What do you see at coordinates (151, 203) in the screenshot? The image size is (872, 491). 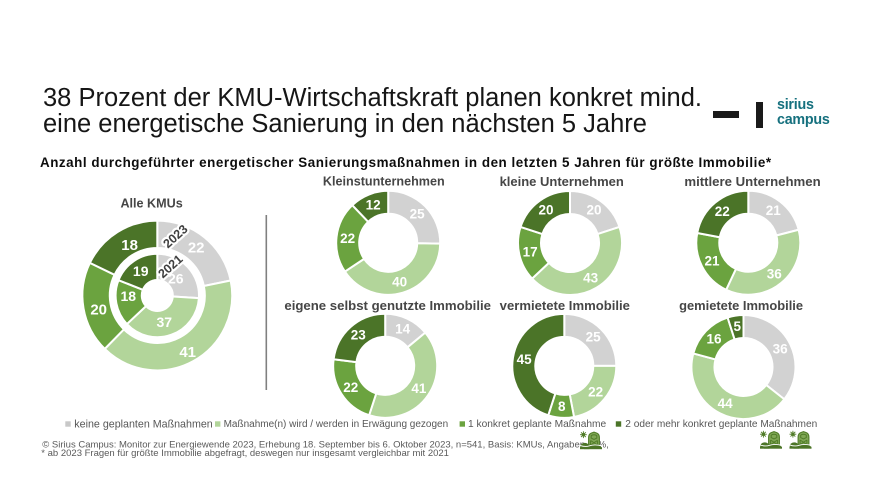 I see `svg-text: Alle KMUs` at bounding box center [151, 203].